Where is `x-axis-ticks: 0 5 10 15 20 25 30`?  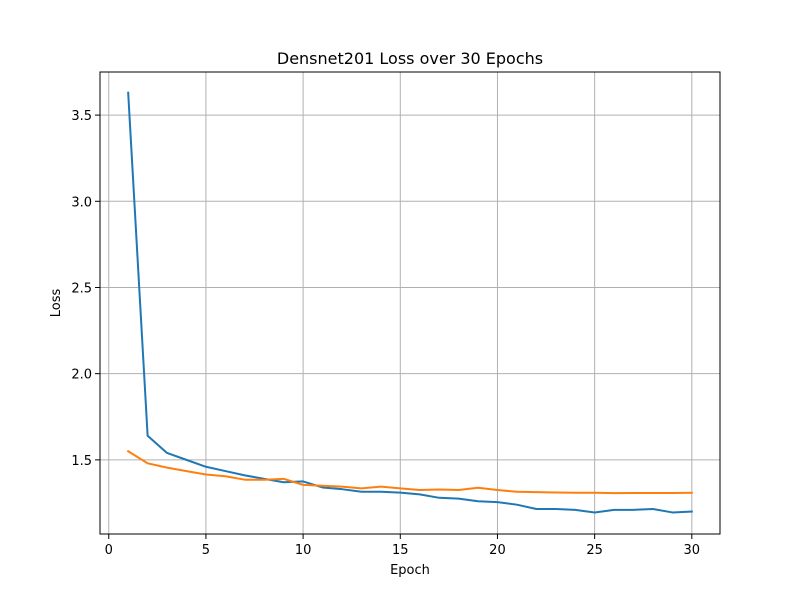
x-axis-ticks: 0 5 10 15 20 25 30 is located at coordinates (402, 546).